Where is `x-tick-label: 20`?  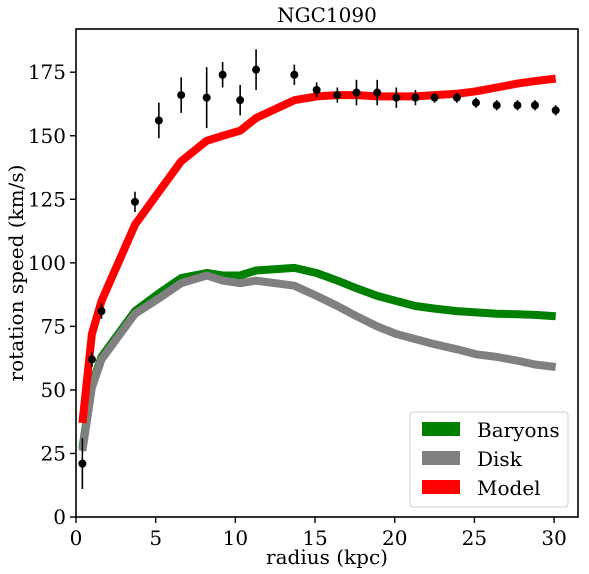 x-tick-label: 20 is located at coordinates (394, 538).